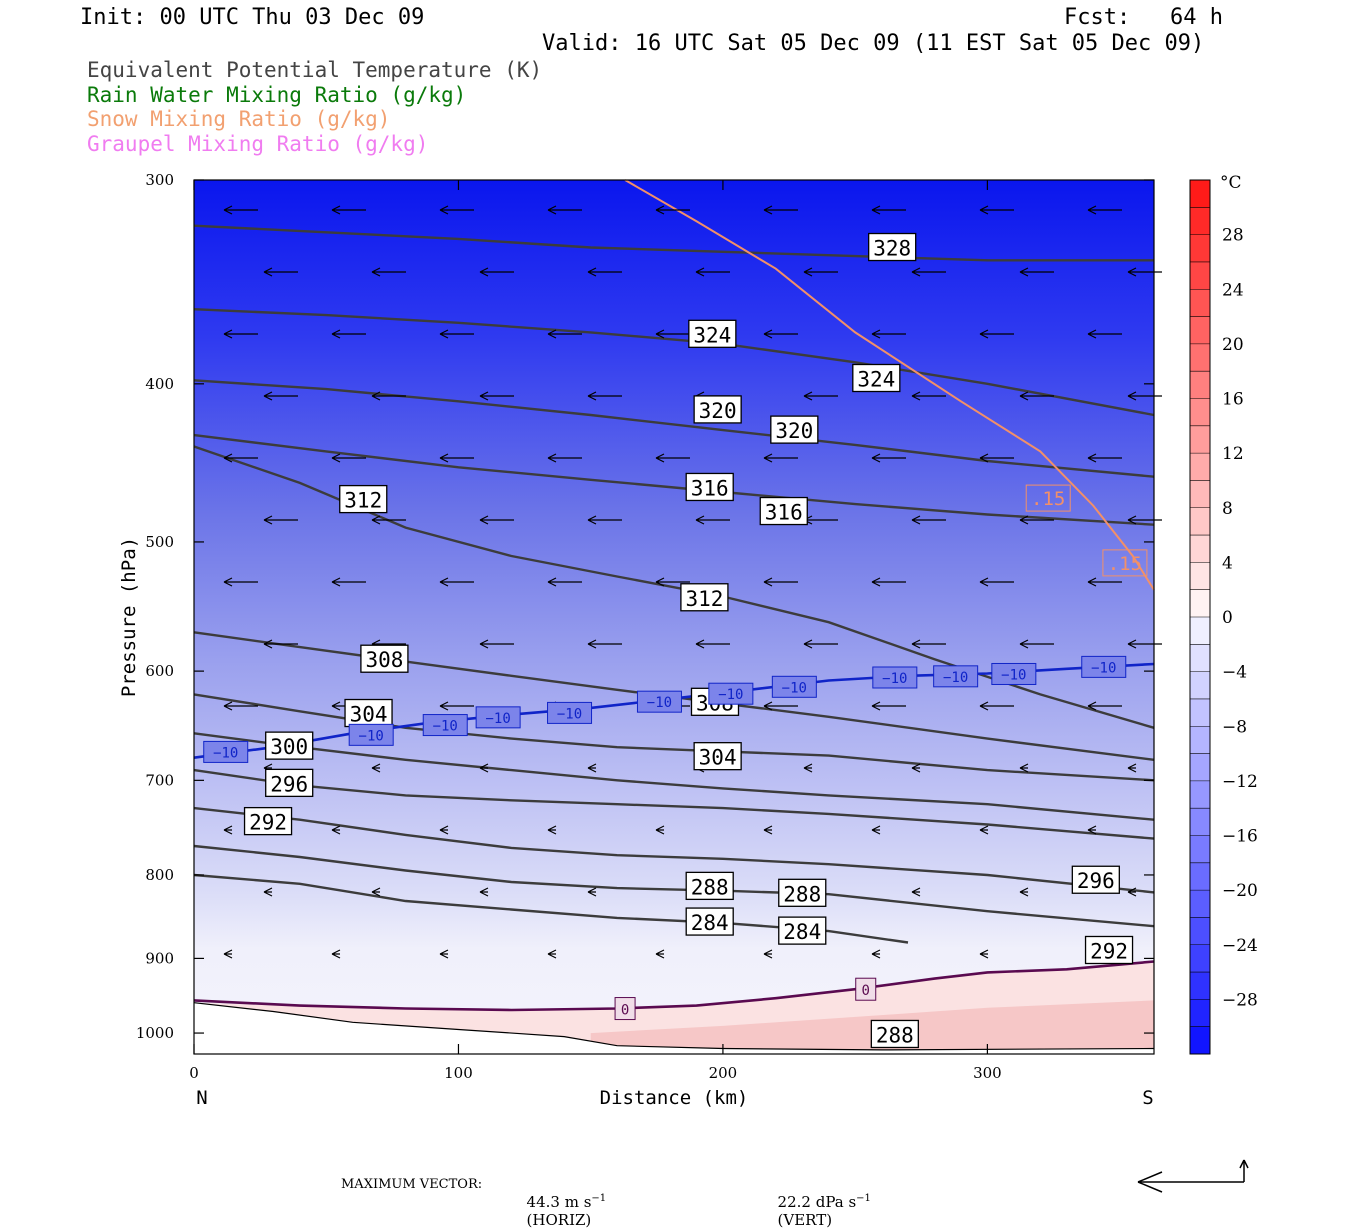  Describe the element at coordinates (723, 1073) in the screenshot. I see `x-tick-label: 200` at that location.